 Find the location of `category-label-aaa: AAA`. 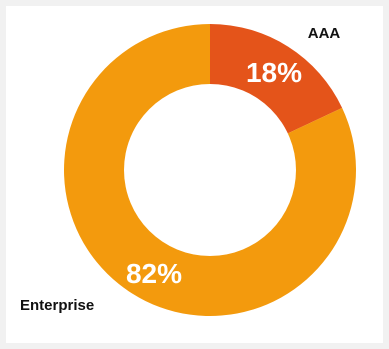

category-label-aaa: AAA is located at coordinates (324, 33).